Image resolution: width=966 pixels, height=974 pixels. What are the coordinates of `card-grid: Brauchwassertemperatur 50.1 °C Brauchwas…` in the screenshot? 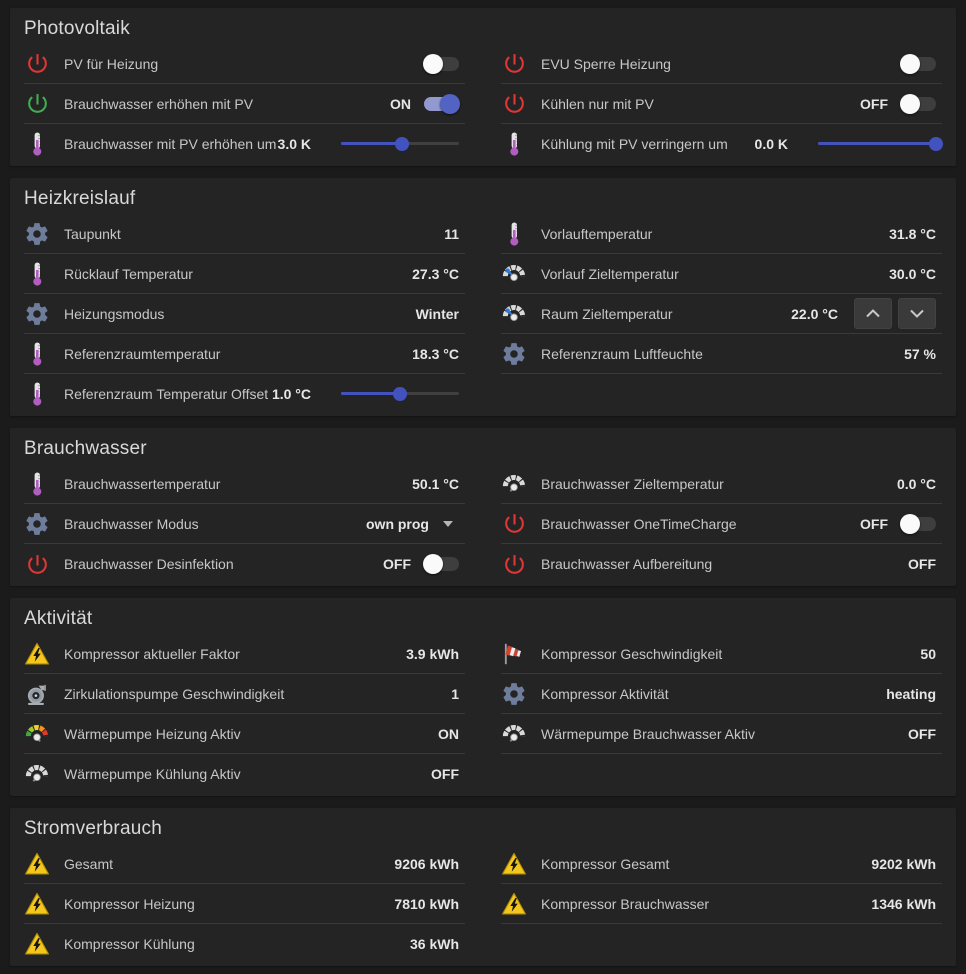 It's located at (483, 524).